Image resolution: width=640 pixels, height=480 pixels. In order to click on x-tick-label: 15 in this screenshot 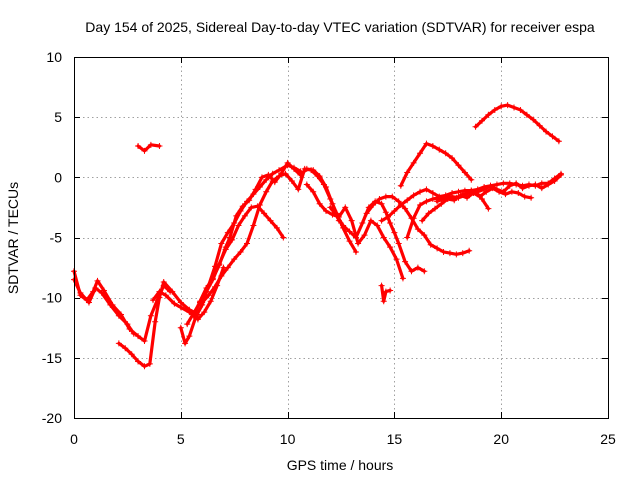, I will do `click(395, 439)`.